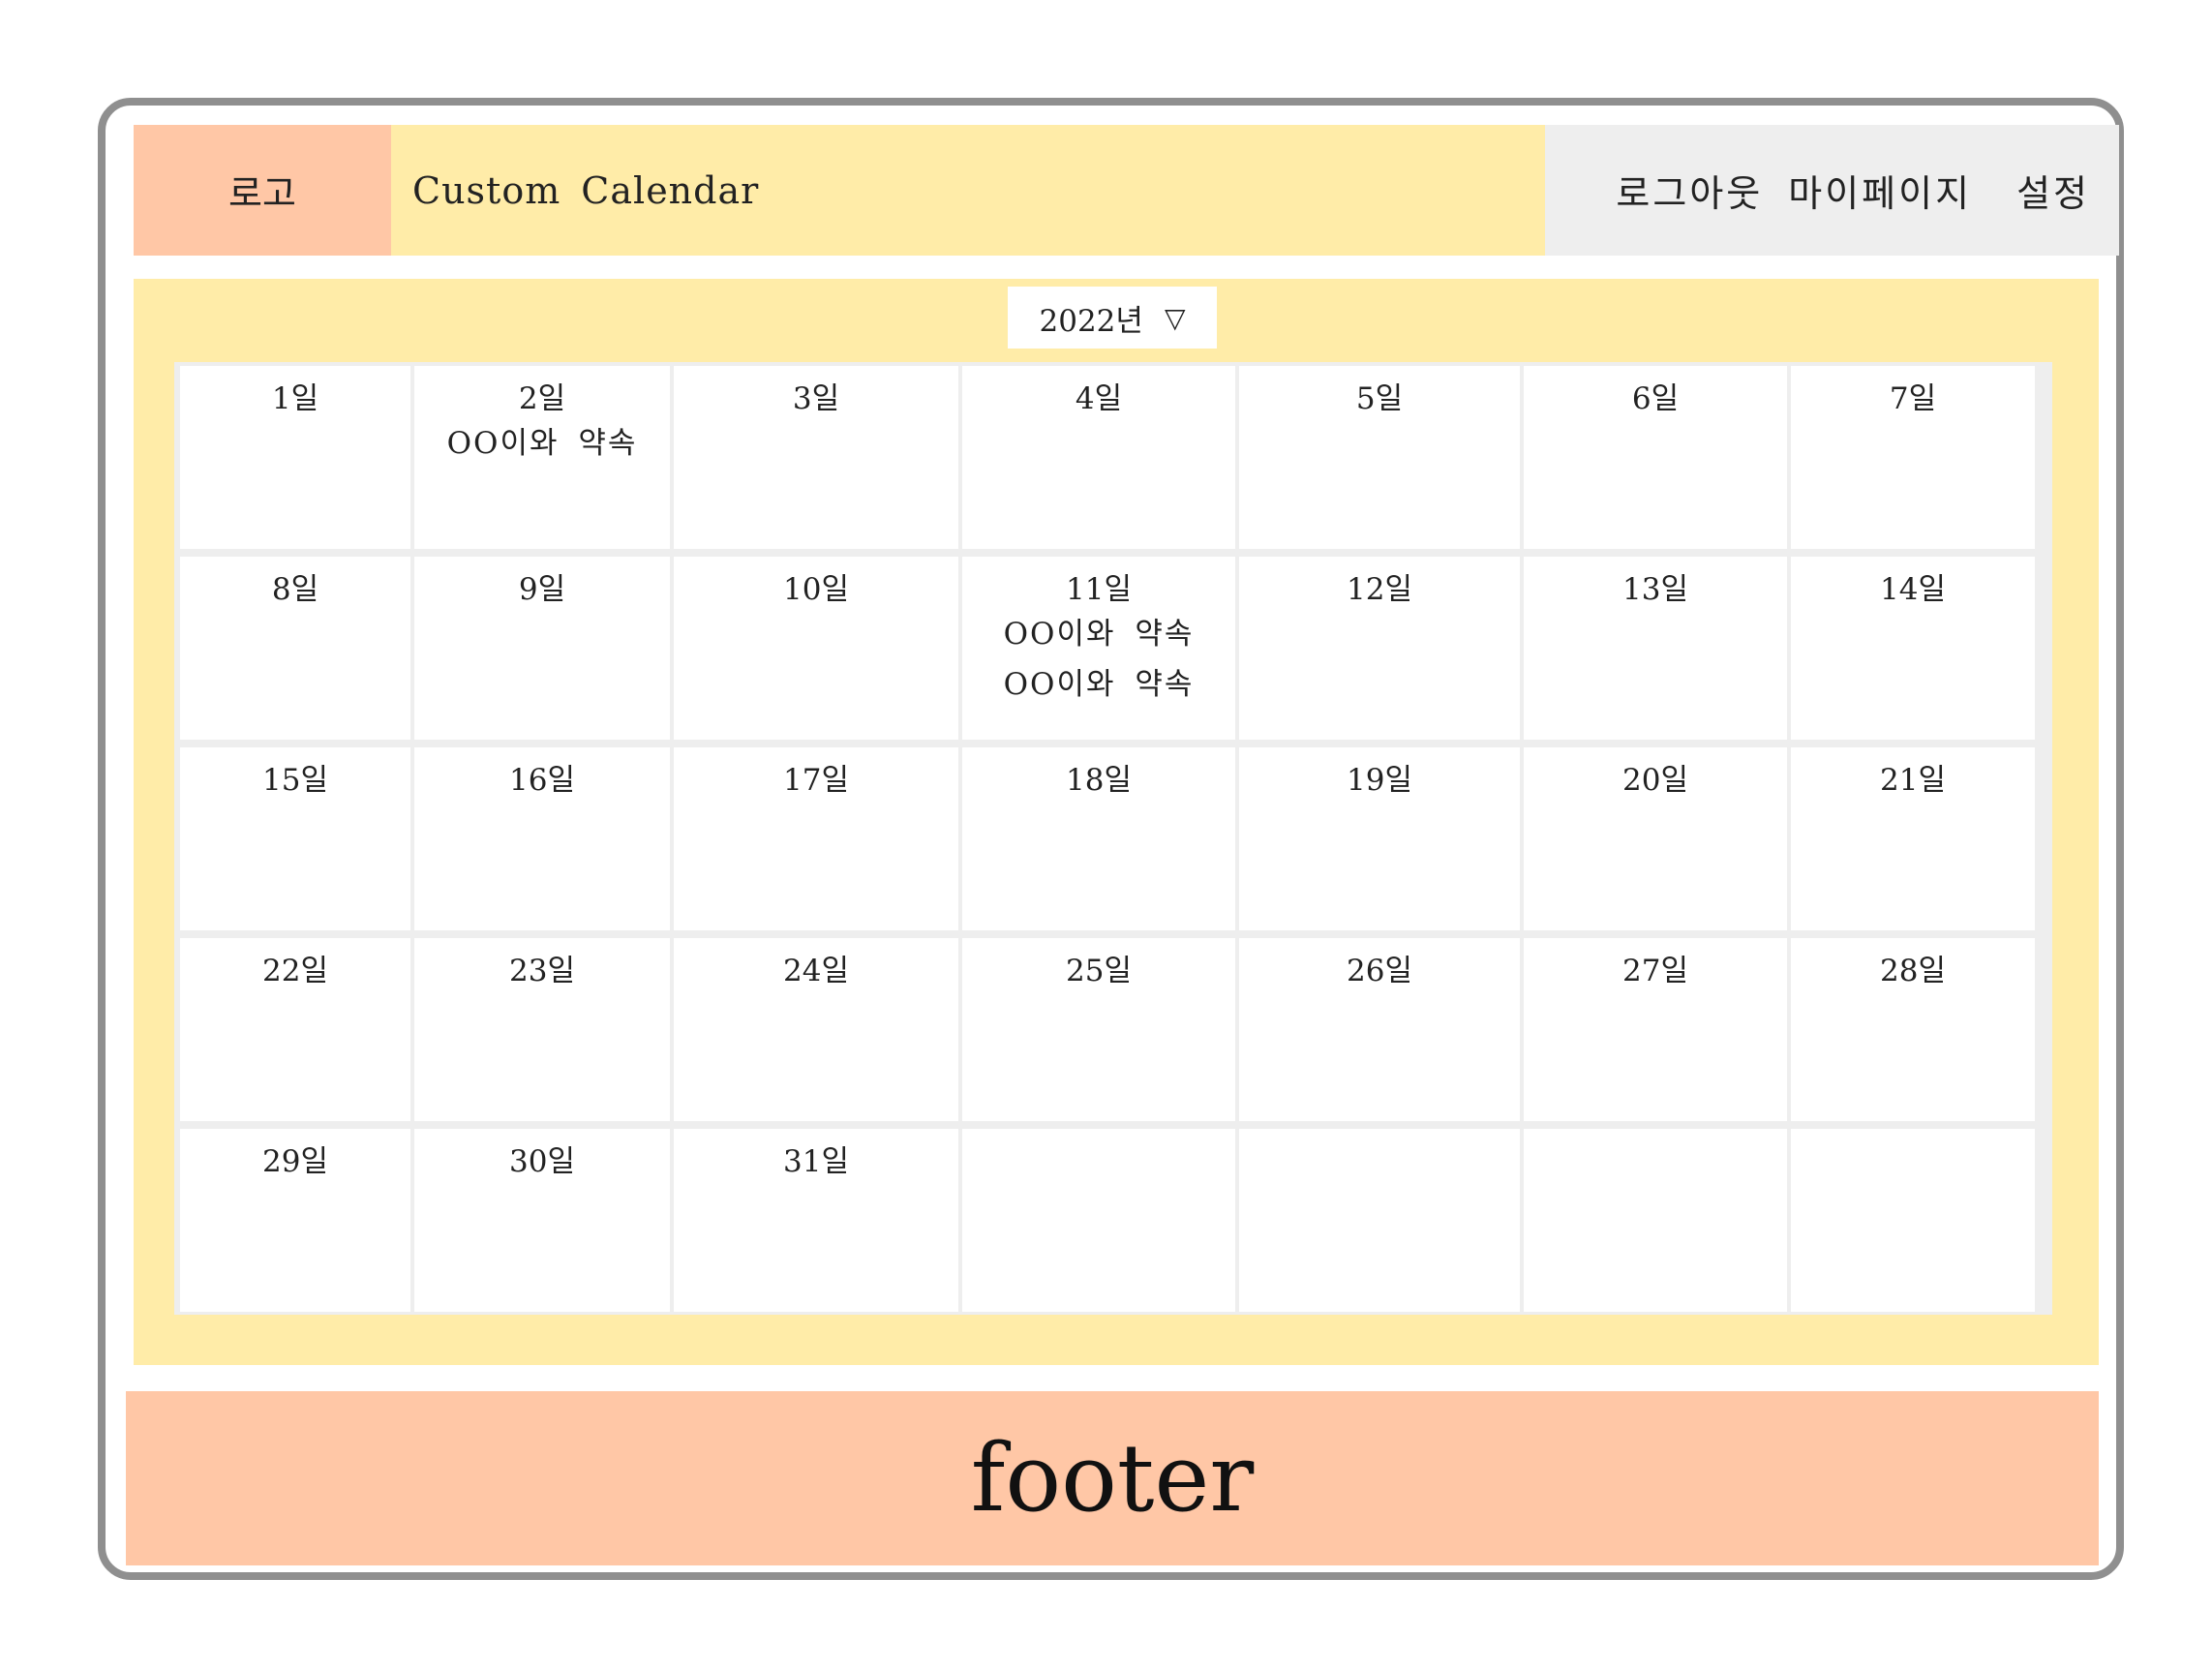 Image resolution: width=2212 pixels, height=1670 pixels. Describe the element at coordinates (1655, 649) in the screenshot. I see `day-cell: 13일` at that location.